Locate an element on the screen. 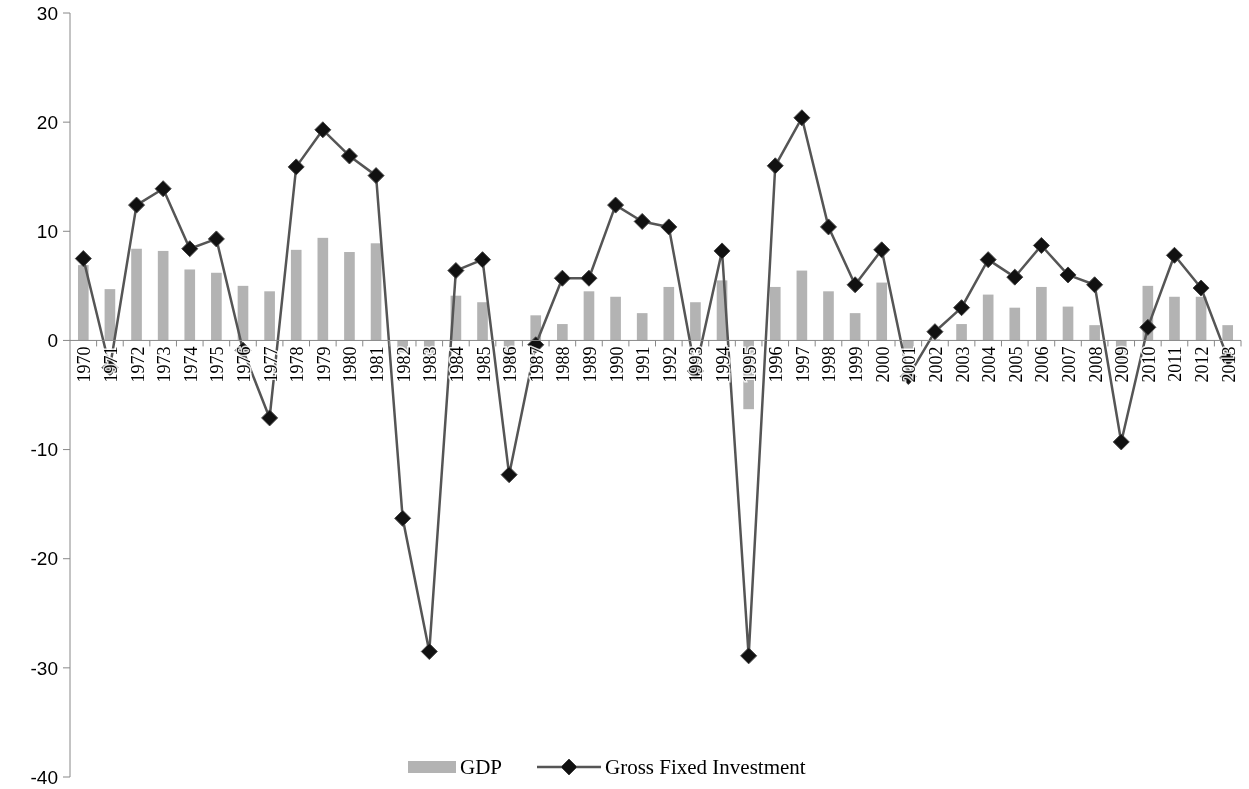 The width and height of the screenshot is (1249, 789). x-tick-label: 1982 is located at coordinates (403, 364).